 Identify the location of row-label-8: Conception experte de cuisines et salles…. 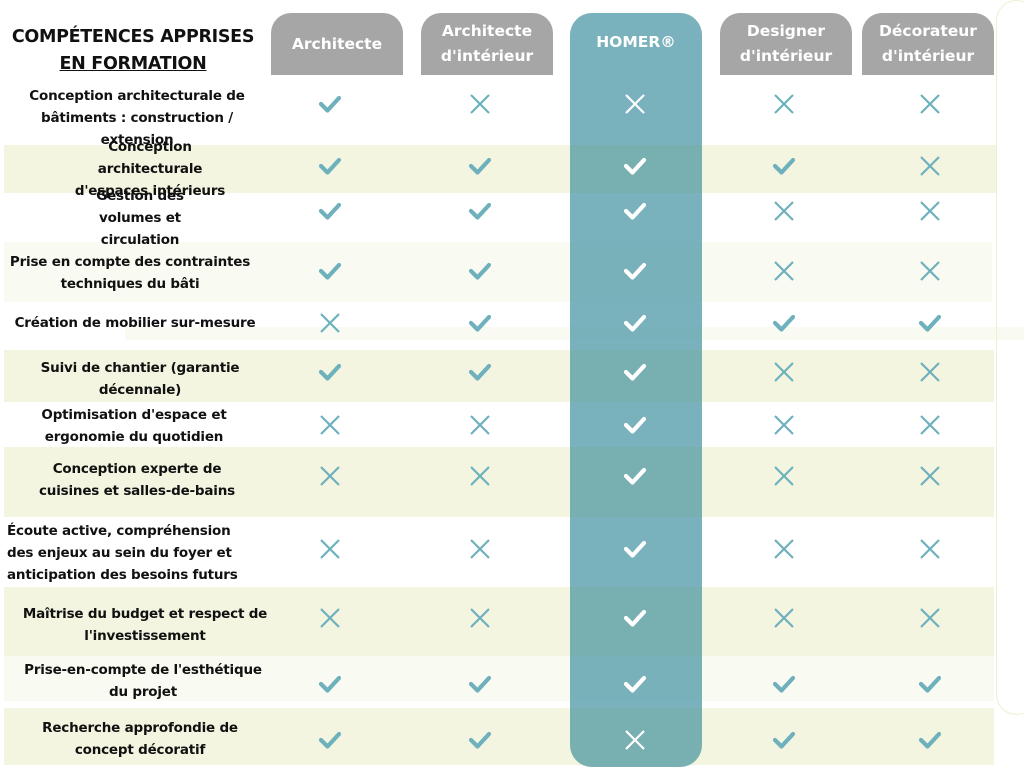
(137, 480).